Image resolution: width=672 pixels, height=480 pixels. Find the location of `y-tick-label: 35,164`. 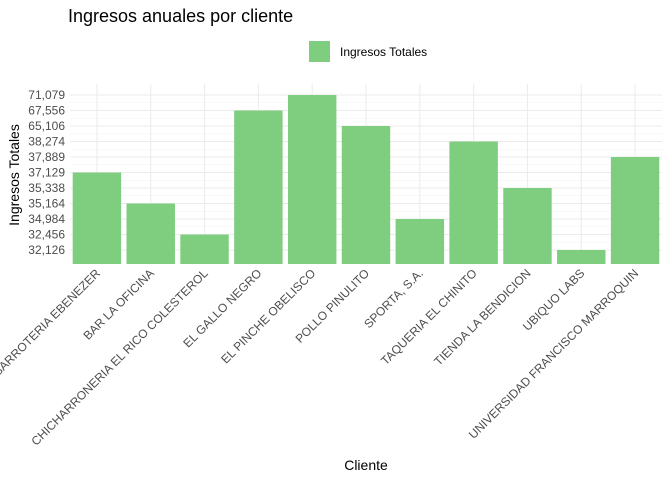

y-tick-label: 35,164 is located at coordinates (46, 204).